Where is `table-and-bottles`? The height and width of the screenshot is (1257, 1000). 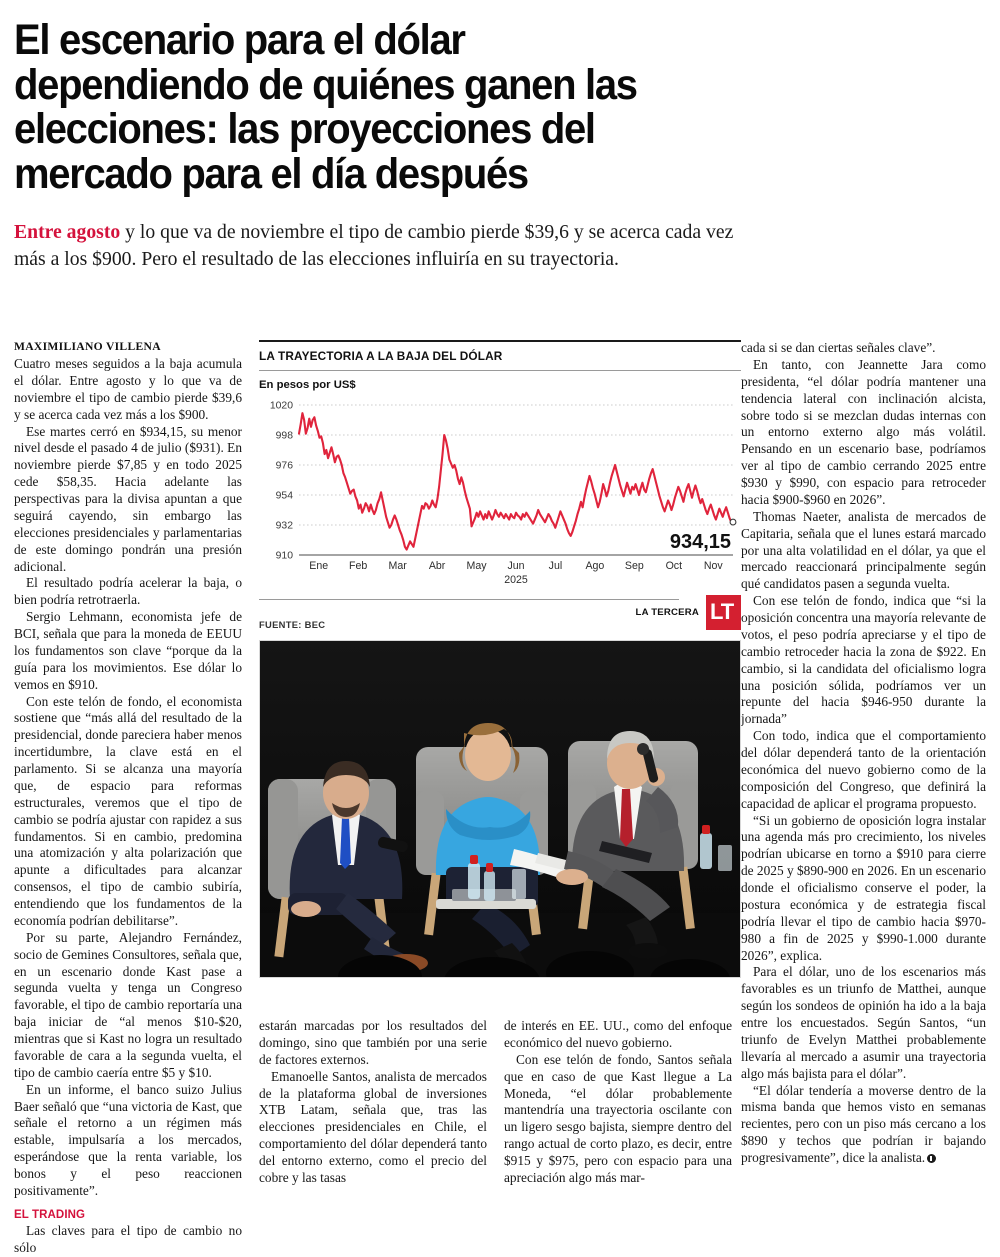 table-and-bottles is located at coordinates (584, 867).